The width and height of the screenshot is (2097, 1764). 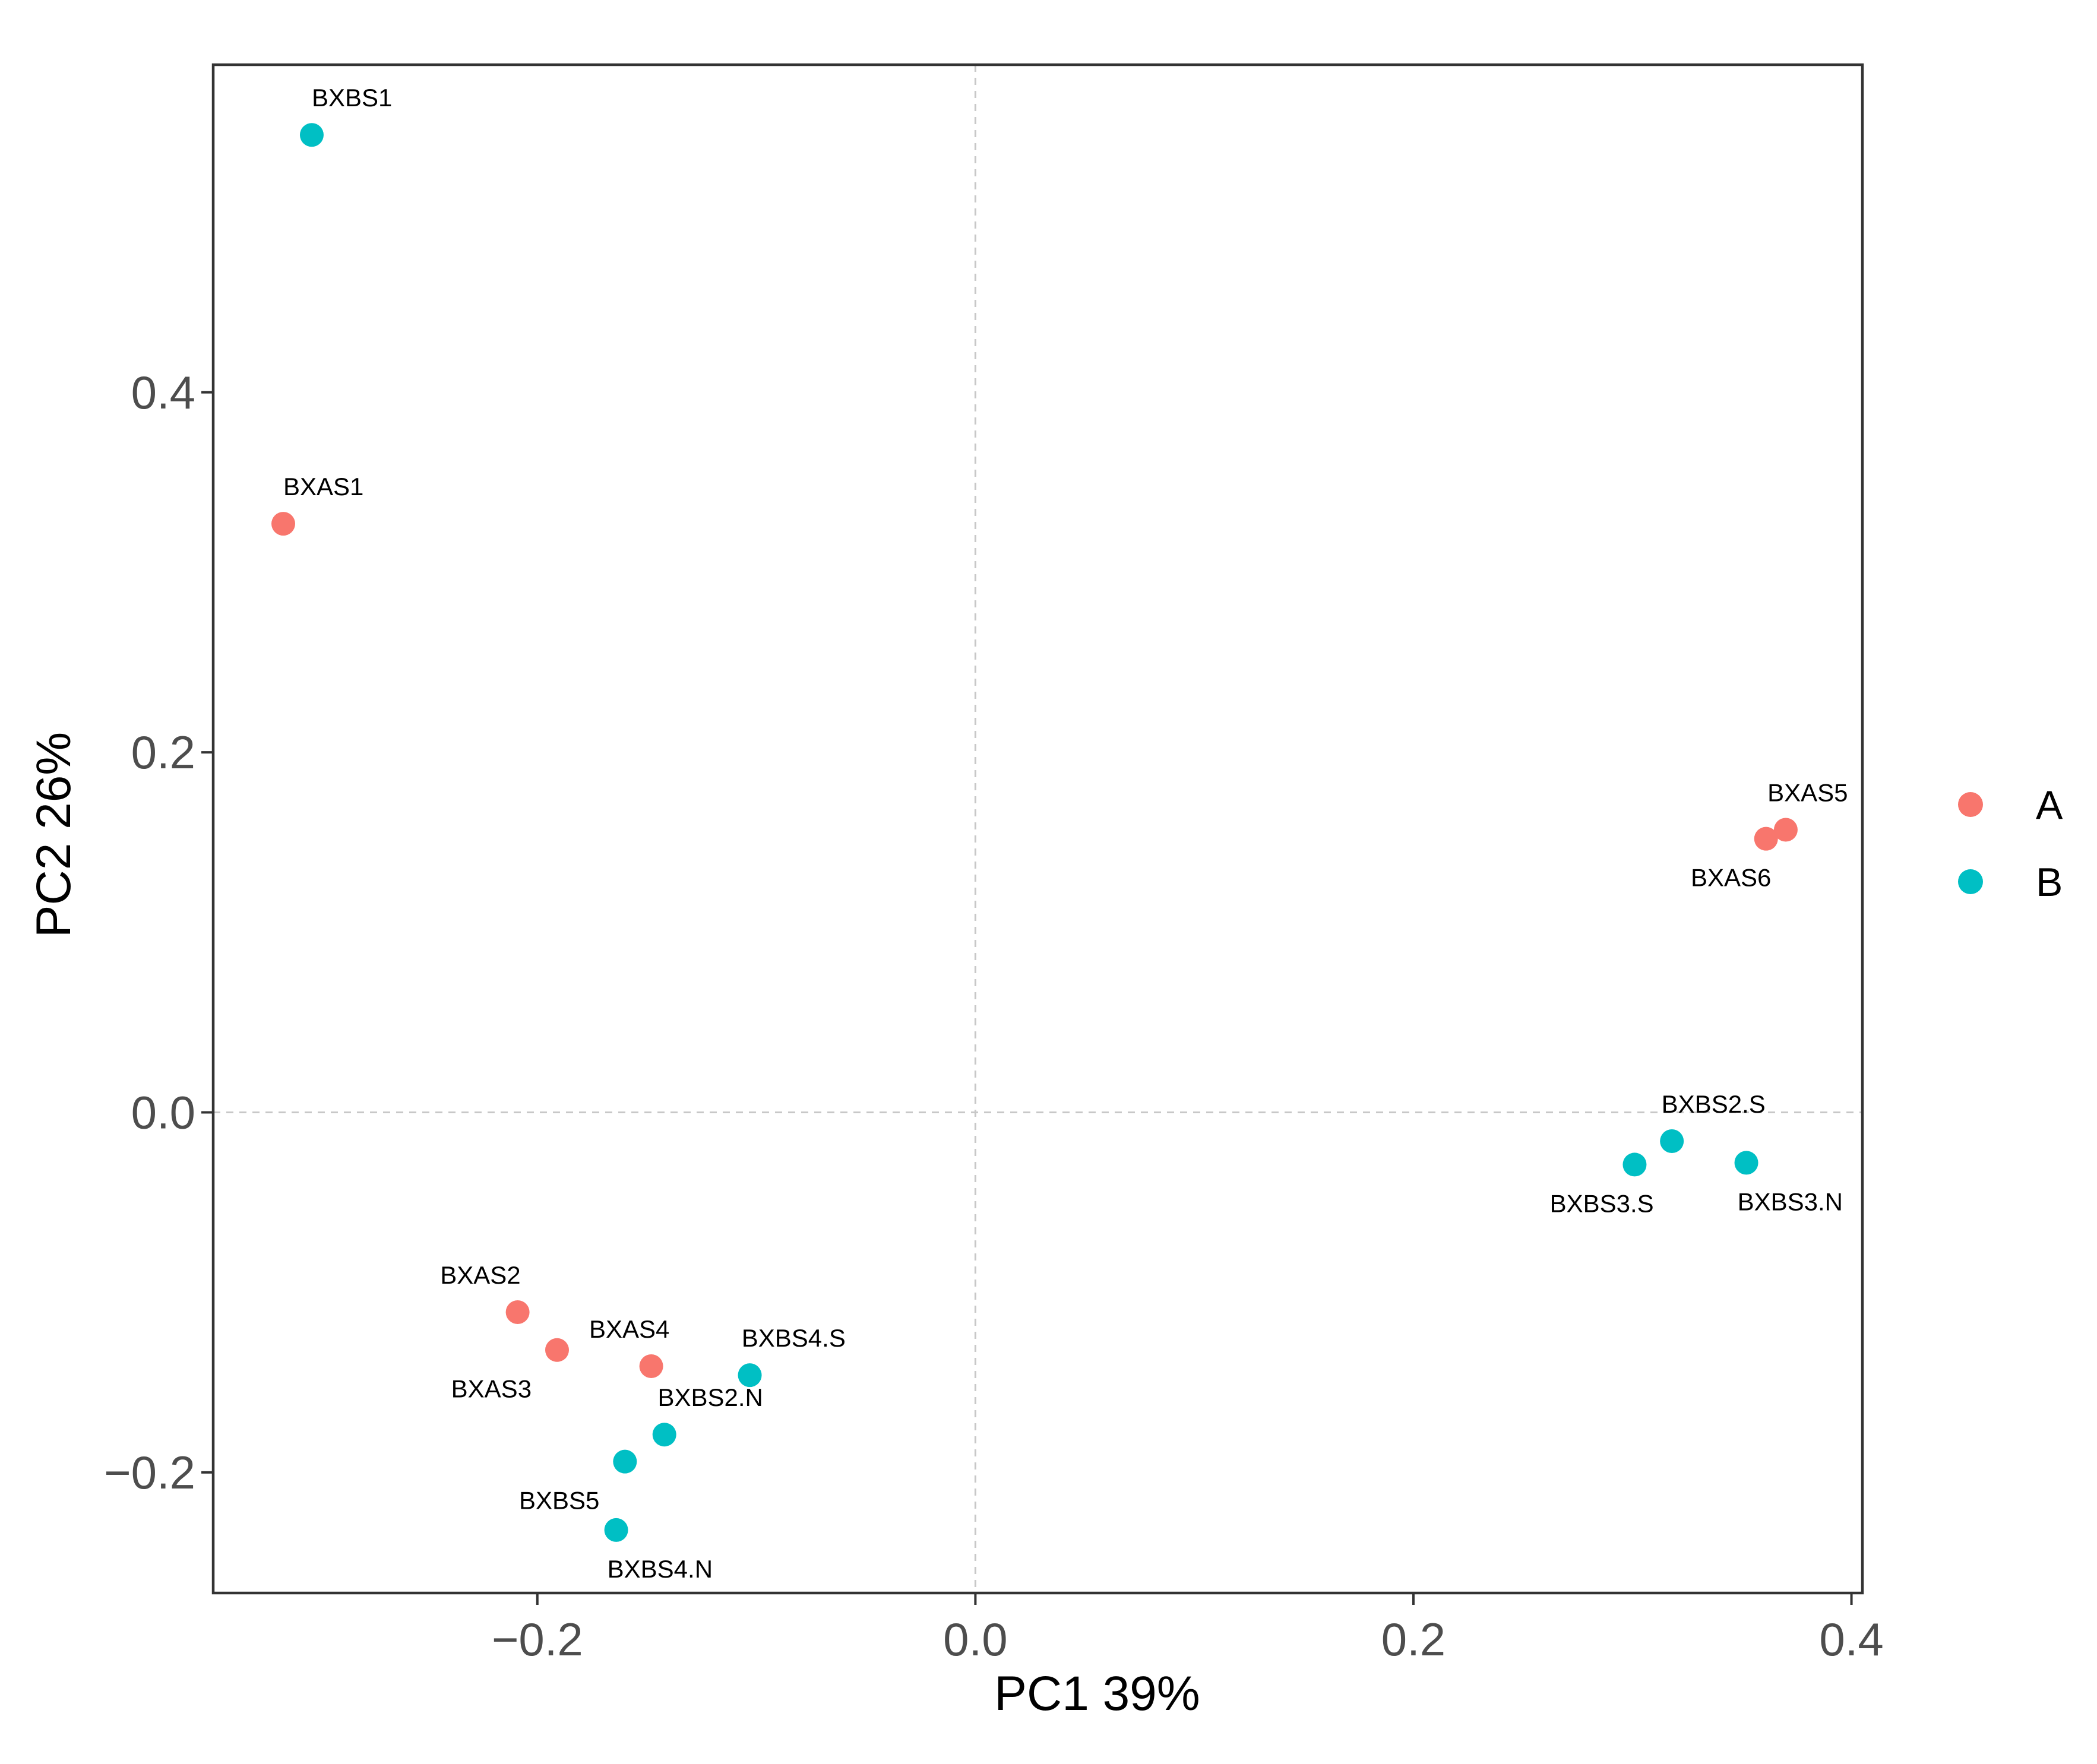 I want to click on point-label: BXAS4, so click(x=629, y=1329).